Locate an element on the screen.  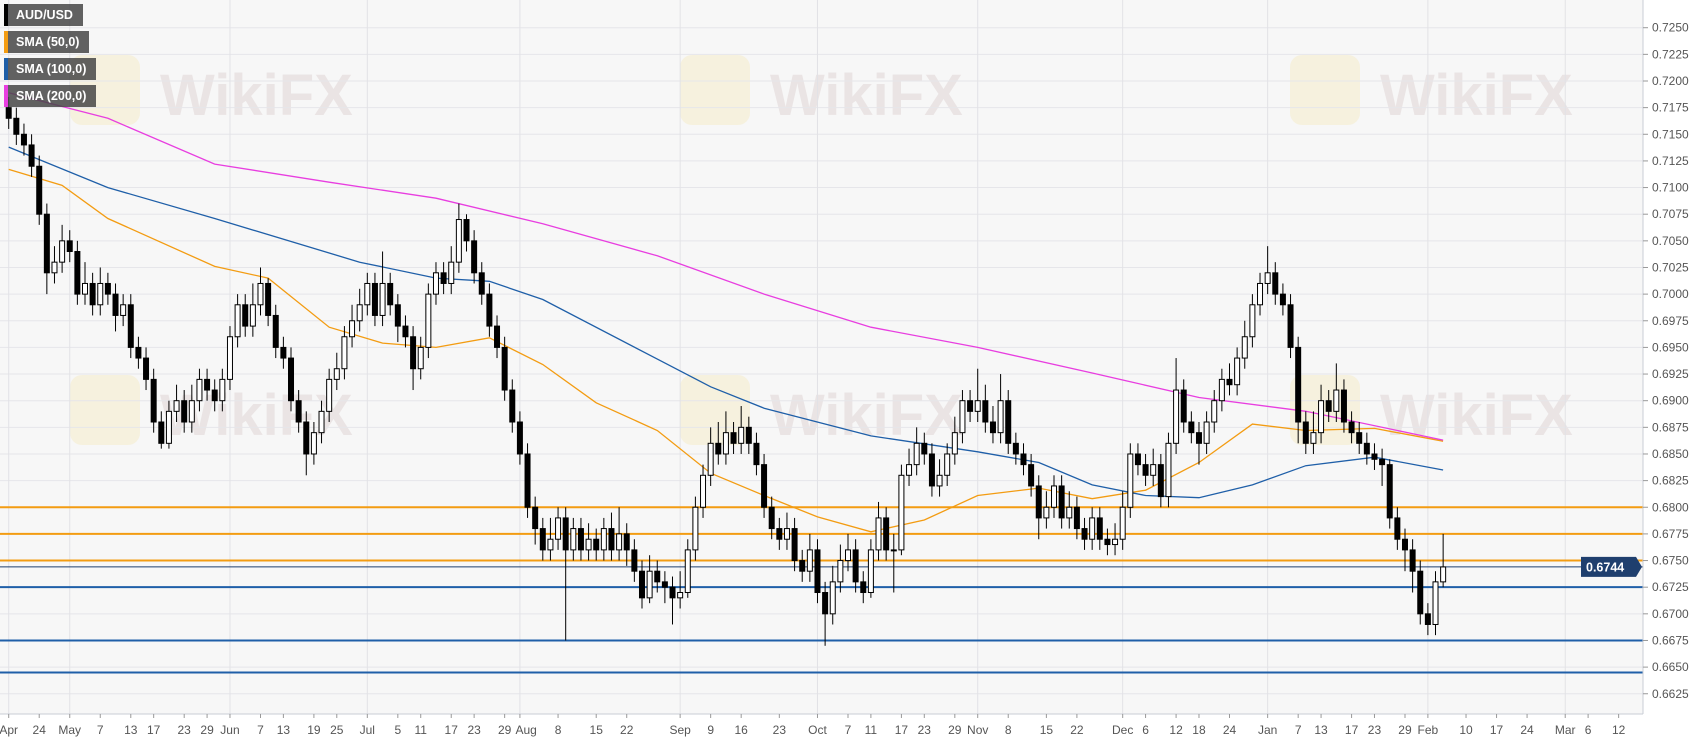
y-tick-label: 0.6850 is located at coordinates (1670, 454).